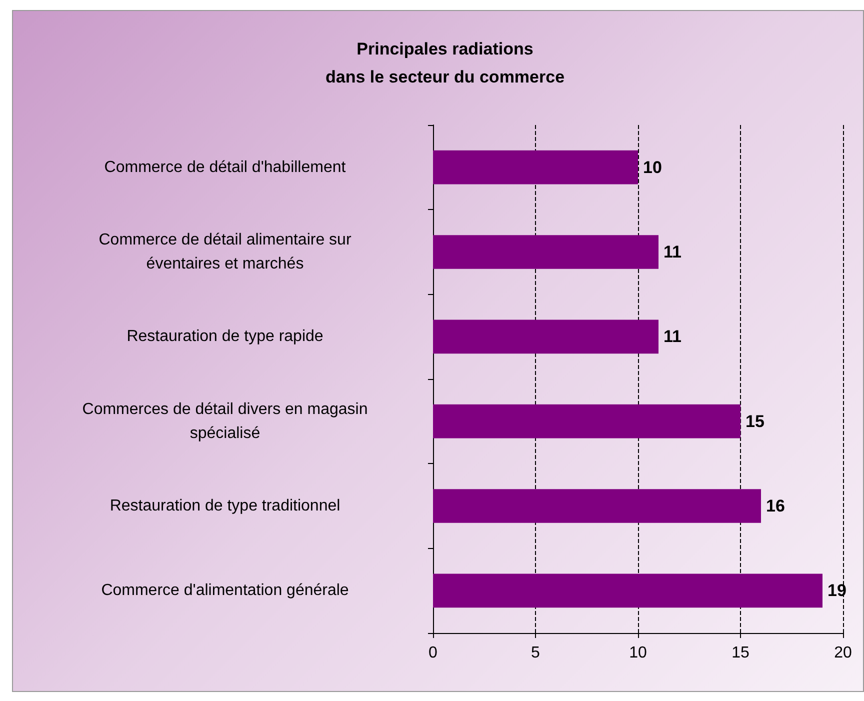  I want to click on y-tick-label: Commerce de détail d'habillement, so click(225, 167).